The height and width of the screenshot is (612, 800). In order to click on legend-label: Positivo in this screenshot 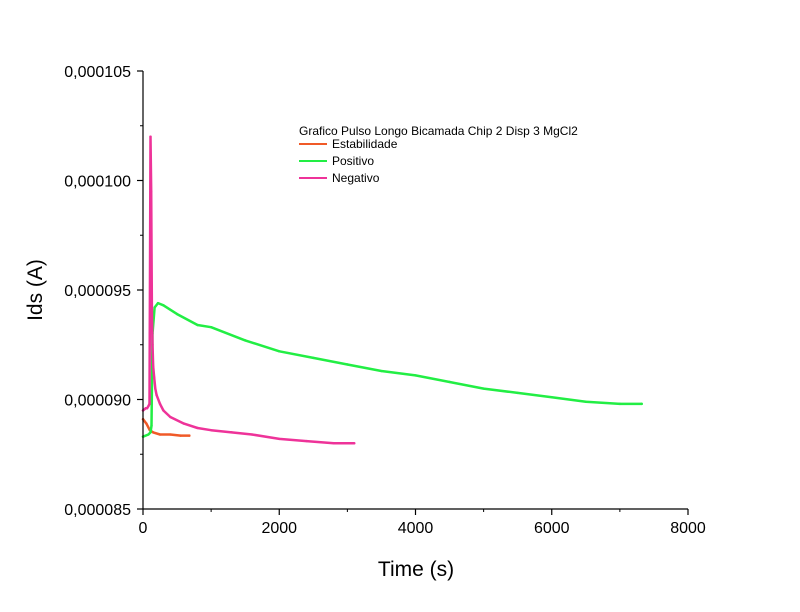, I will do `click(353, 161)`.